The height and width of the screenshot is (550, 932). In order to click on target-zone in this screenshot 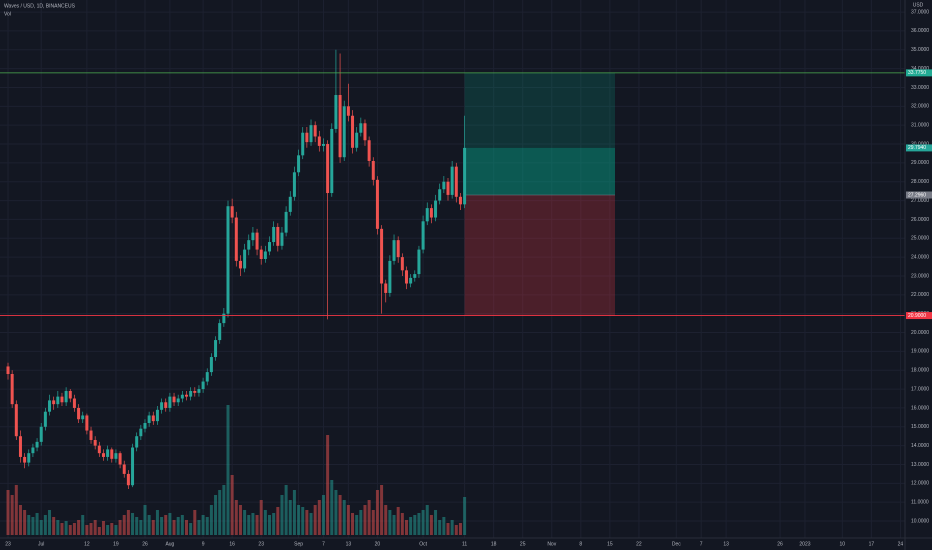, I will do `click(539, 133)`.